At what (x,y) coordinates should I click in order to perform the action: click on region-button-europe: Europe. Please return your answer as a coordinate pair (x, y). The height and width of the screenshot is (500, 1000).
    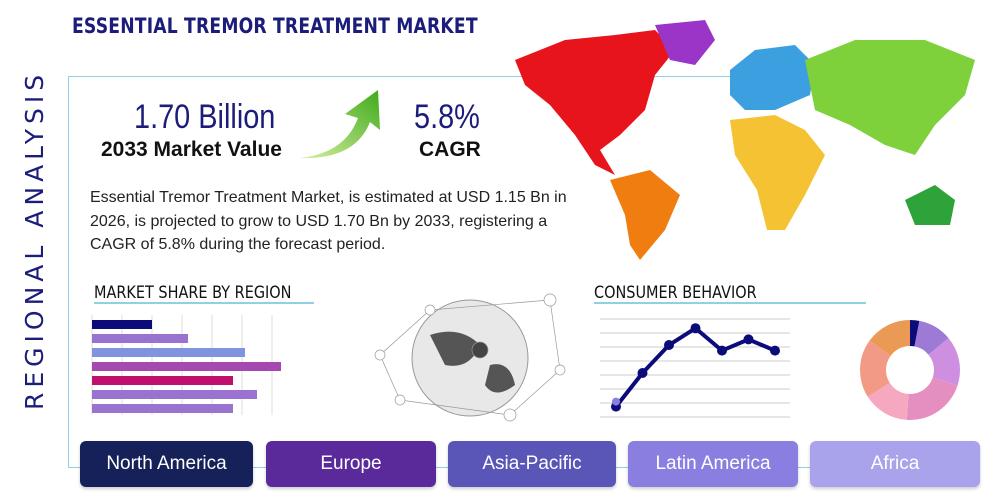
    Looking at the image, I should click on (351, 464).